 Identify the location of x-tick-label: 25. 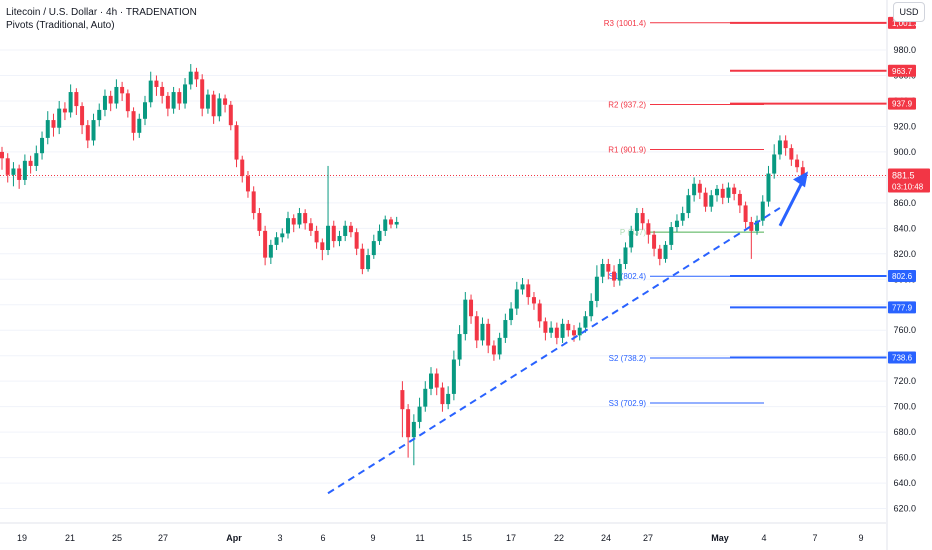
(117, 538).